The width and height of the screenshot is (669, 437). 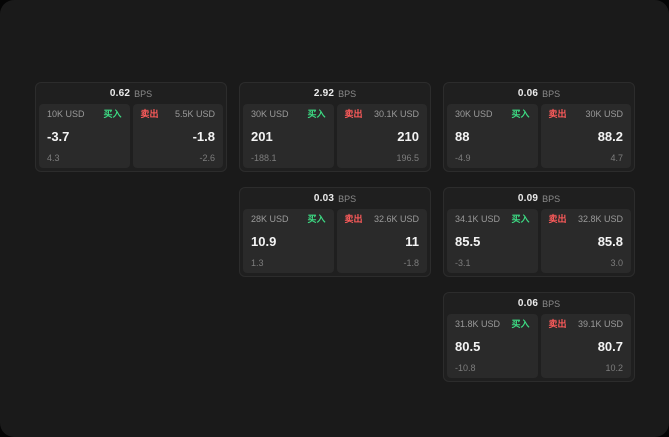 What do you see at coordinates (616, 263) in the screenshot?
I see `sell-delta: 3.0` at bounding box center [616, 263].